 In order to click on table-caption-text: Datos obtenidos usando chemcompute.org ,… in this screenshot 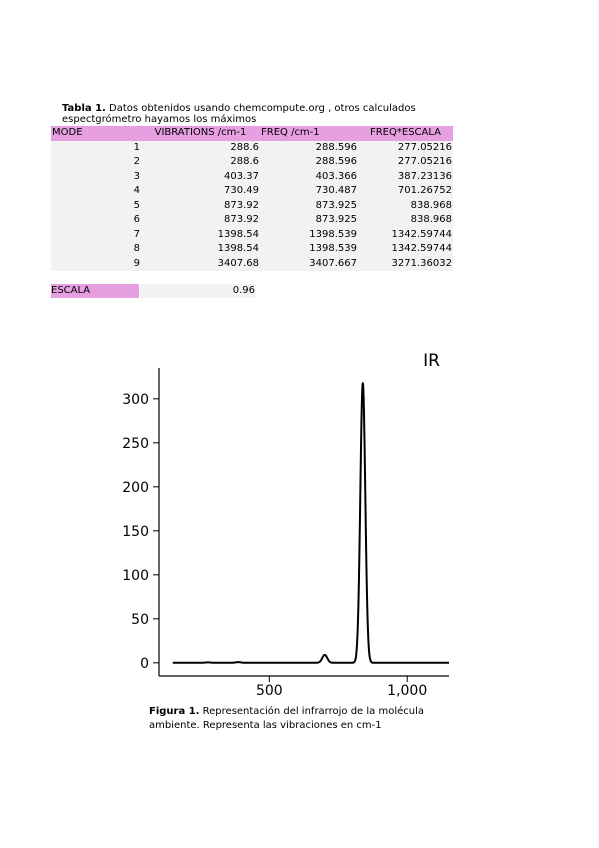, I will do `click(260, 108)`.